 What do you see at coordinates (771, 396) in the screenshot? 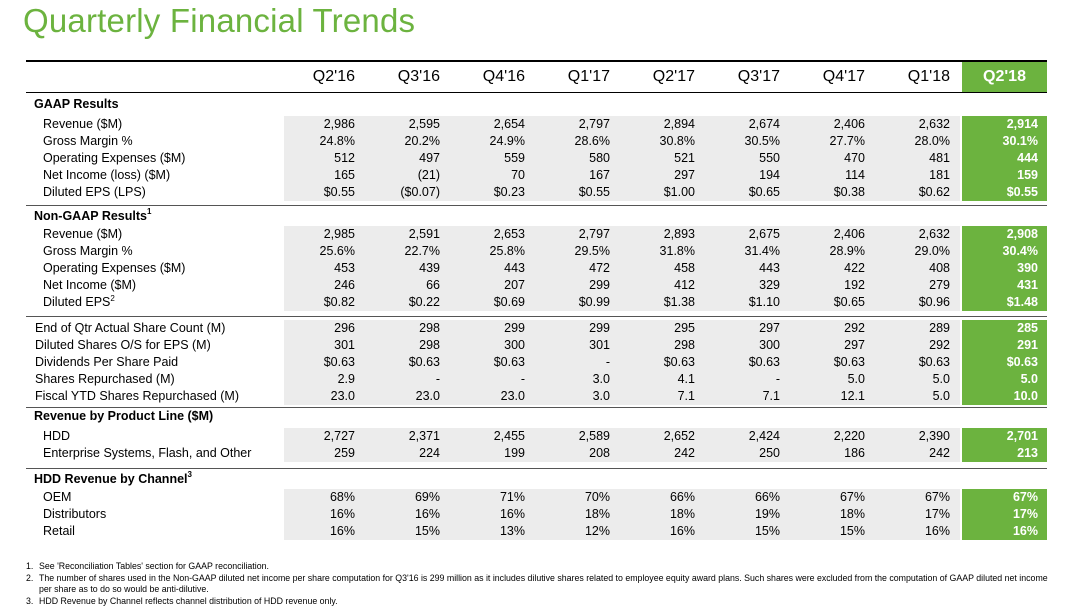
I see `table-cell: 7.1` at bounding box center [771, 396].